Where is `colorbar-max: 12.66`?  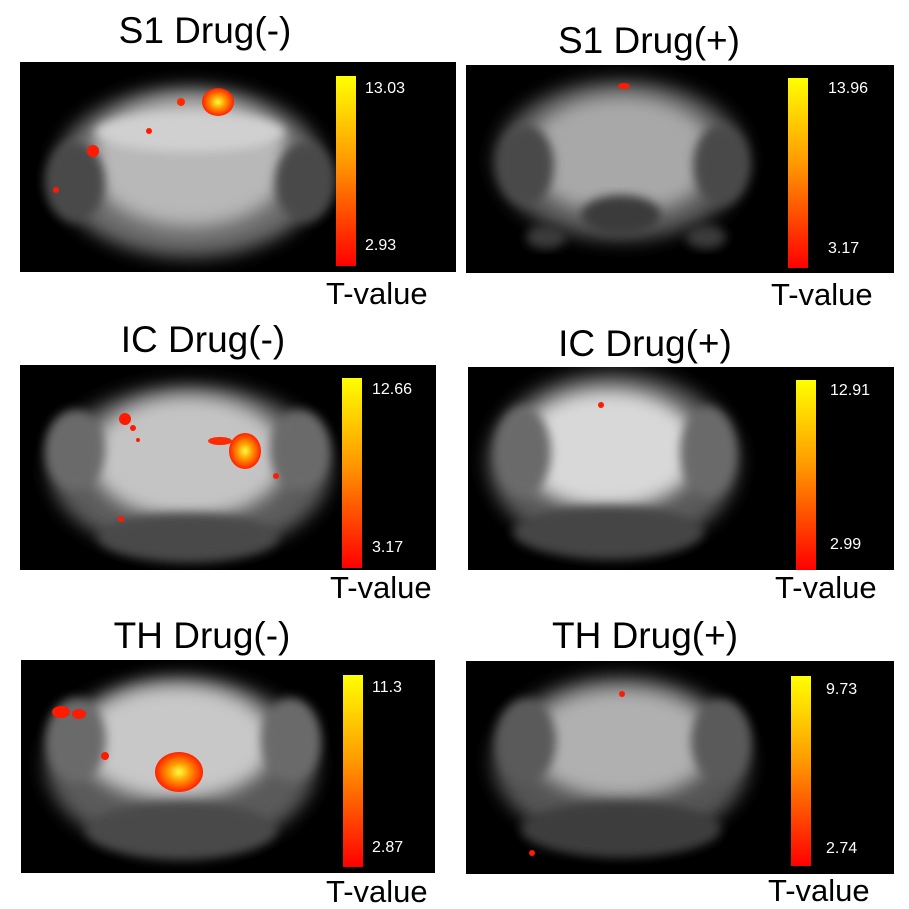 colorbar-max: 12.66 is located at coordinates (392, 389).